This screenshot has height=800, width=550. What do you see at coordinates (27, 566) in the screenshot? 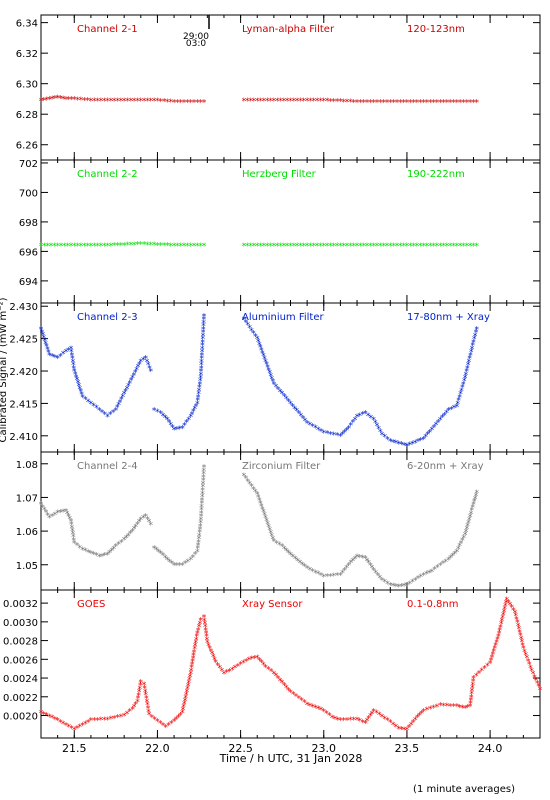
I see `y-tick-label: 1.05` at bounding box center [27, 566].